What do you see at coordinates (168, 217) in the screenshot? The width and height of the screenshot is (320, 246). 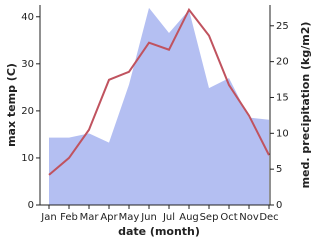 I see `x-tick-label: Jul` at bounding box center [168, 217].